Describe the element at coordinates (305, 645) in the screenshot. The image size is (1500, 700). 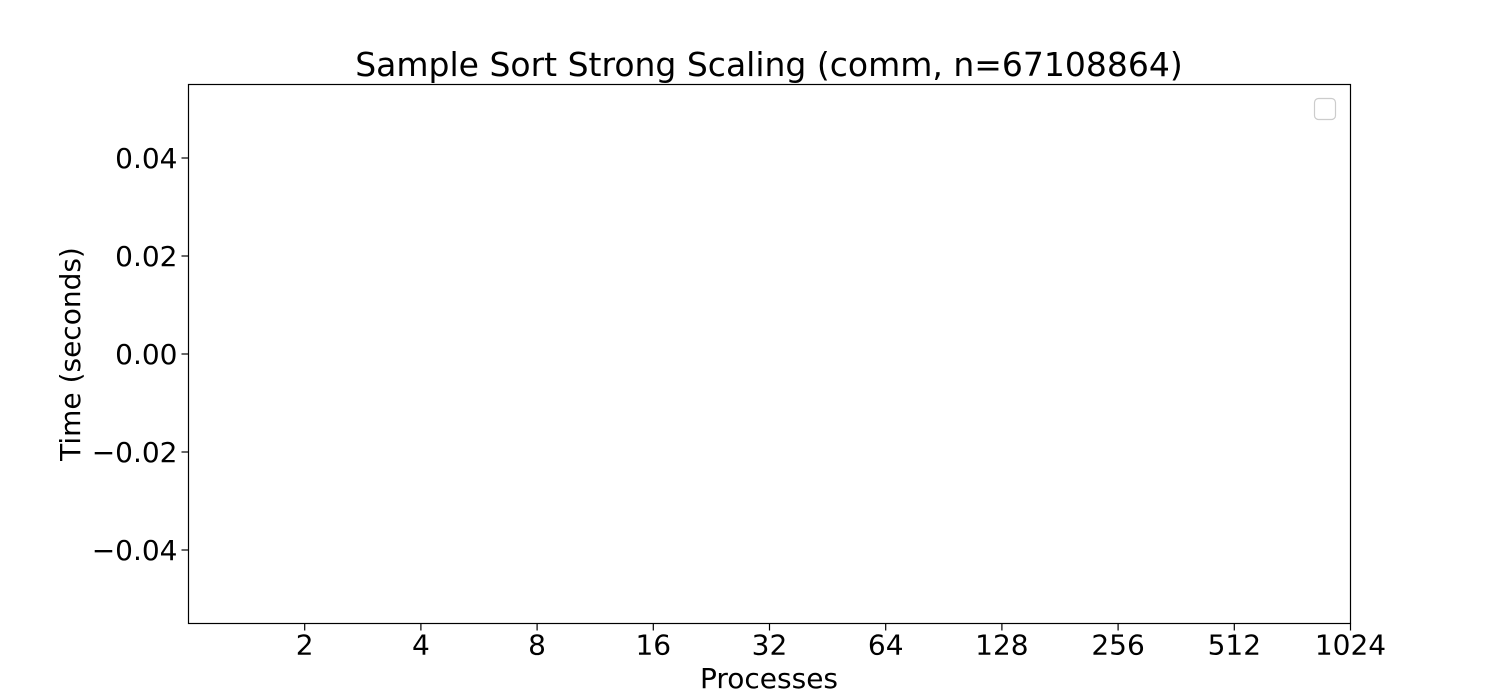
I see `x-tick-label: 2` at that location.